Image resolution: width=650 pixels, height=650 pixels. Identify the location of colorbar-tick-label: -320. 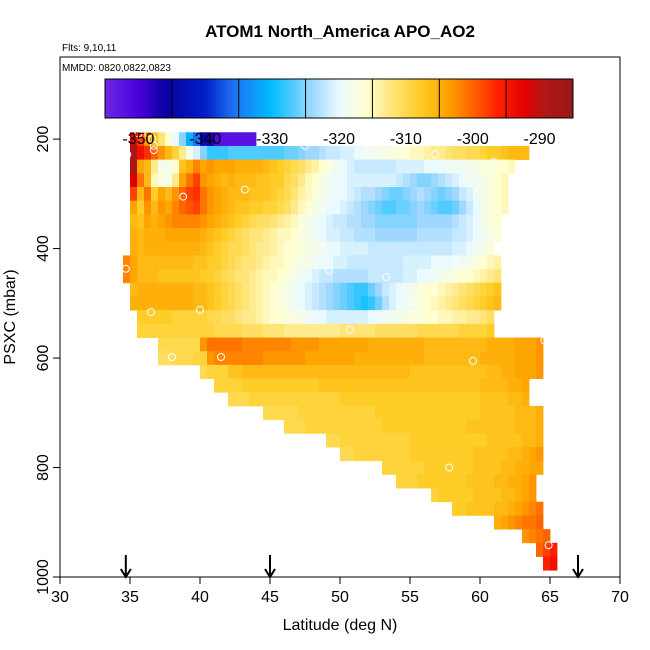
(339, 139).